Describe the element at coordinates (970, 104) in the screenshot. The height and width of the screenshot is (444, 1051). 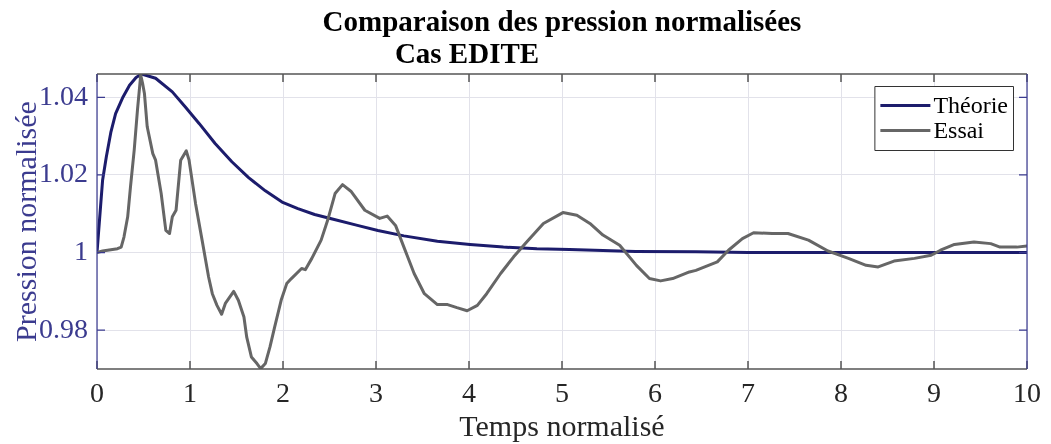
I see `legend-label: Théorie` at that location.